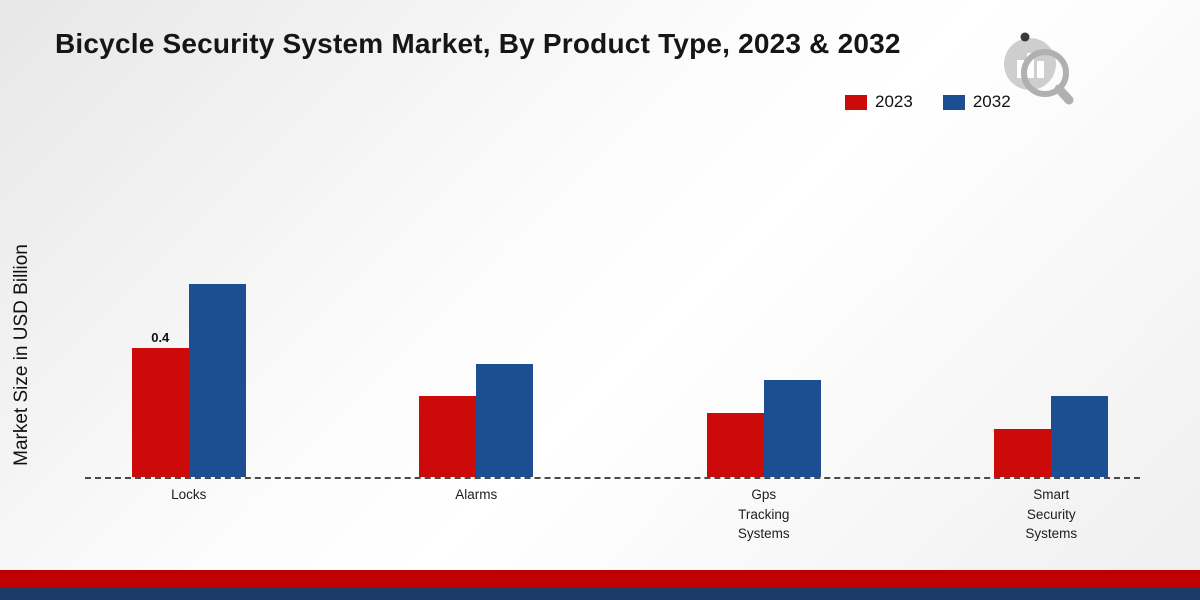  Describe the element at coordinates (189, 514) in the screenshot. I see `x-axis-label-cell: Locks` at that location.